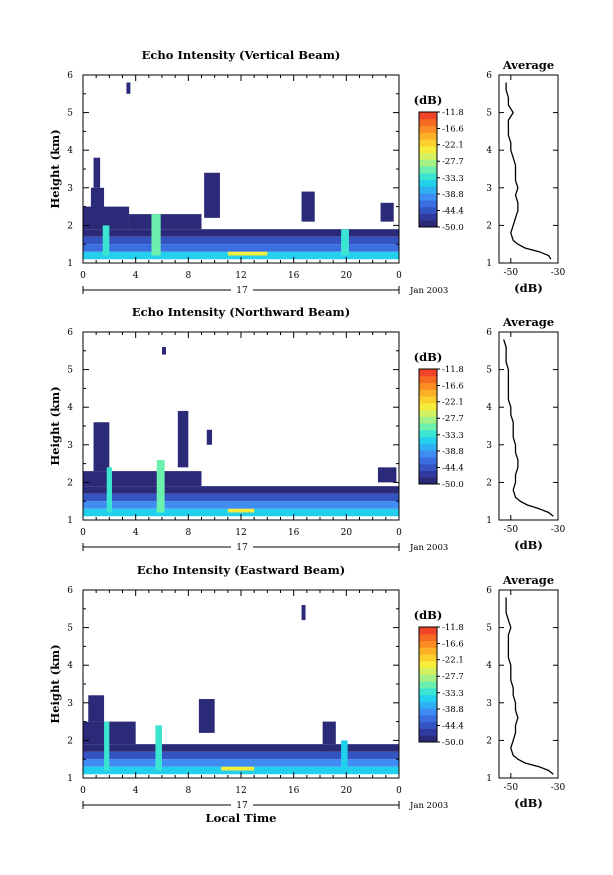 This screenshot has width=613, height=875. Describe the element at coordinates (241, 312) in the screenshot. I see `panel-title: Echo Intensity (Northward Beam)` at that location.